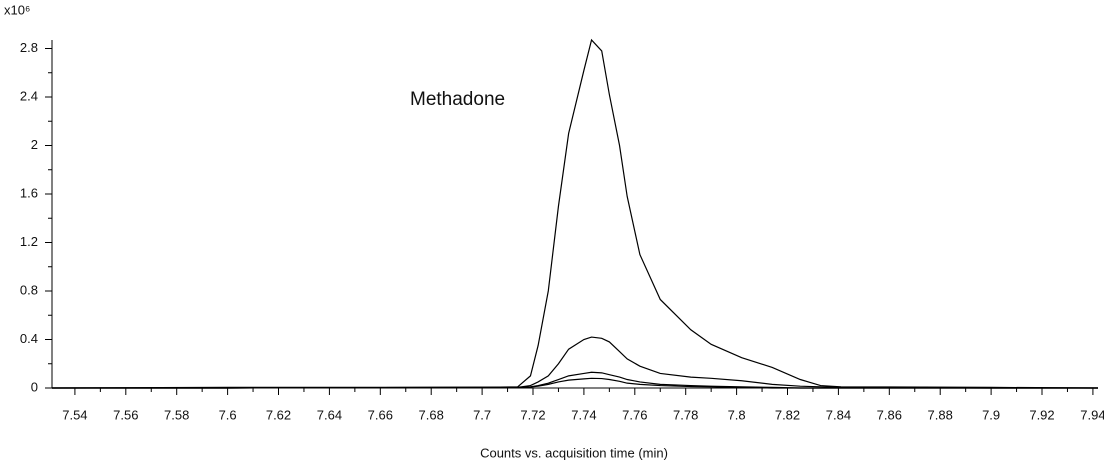 This screenshot has height=466, width=1104. Describe the element at coordinates (29, 192) in the screenshot. I see `y-tick-label: 1.6` at that location.